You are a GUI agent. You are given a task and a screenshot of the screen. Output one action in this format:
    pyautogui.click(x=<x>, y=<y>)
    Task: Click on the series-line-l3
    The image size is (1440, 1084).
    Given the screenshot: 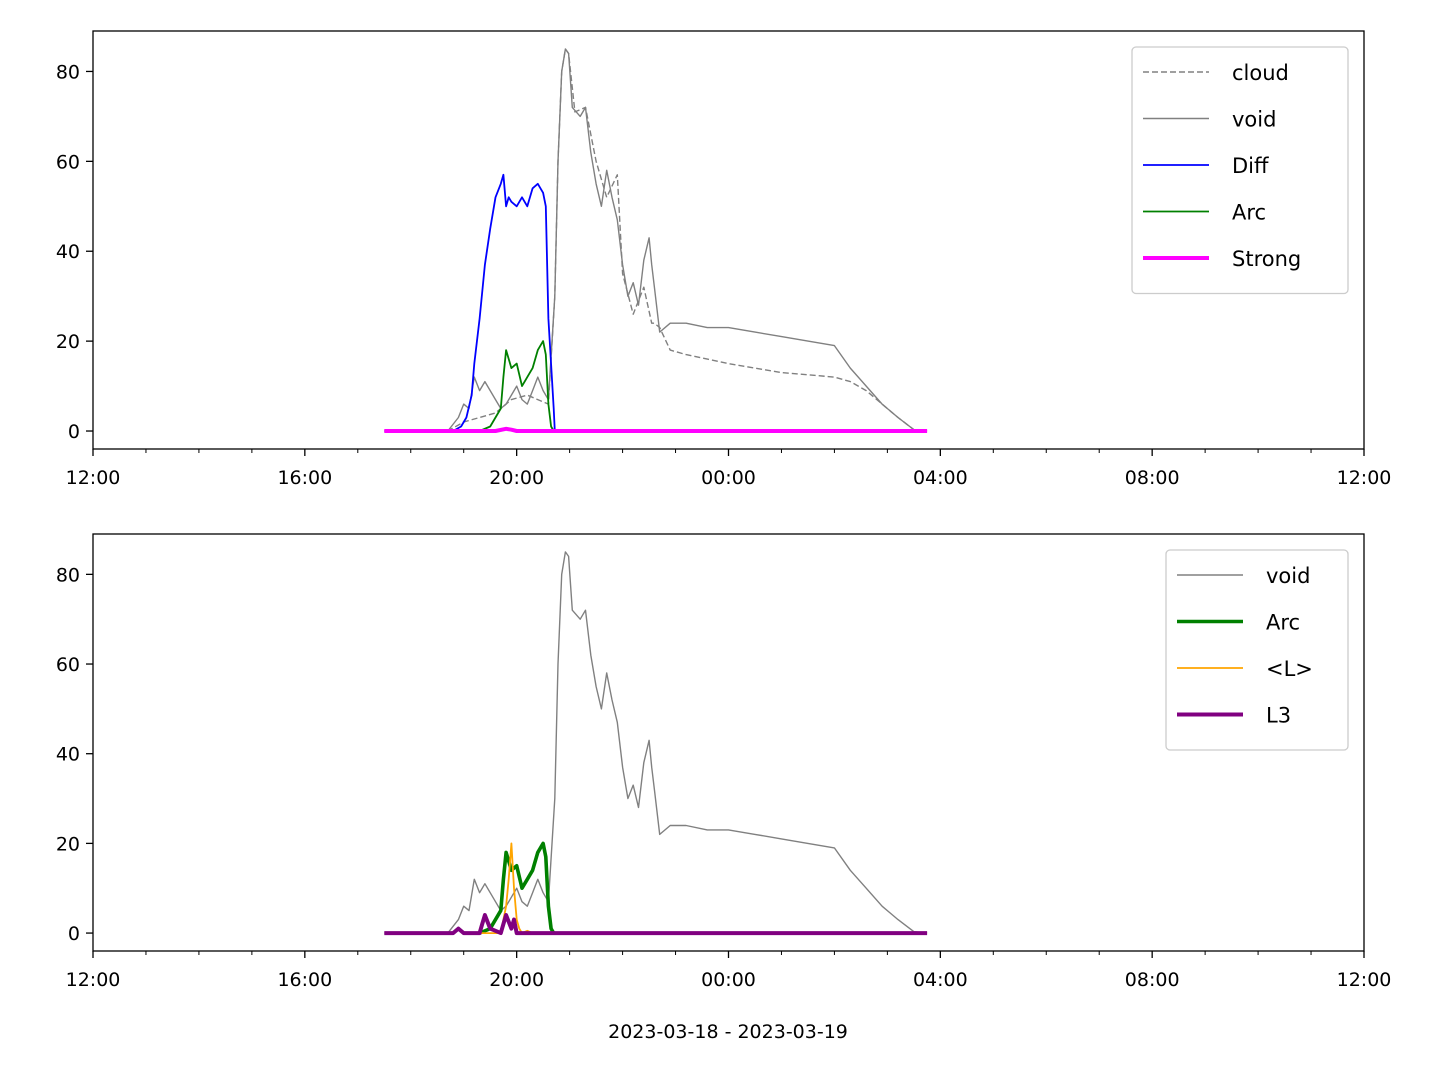 What is the action you would take?
    pyautogui.click(x=656, y=924)
    